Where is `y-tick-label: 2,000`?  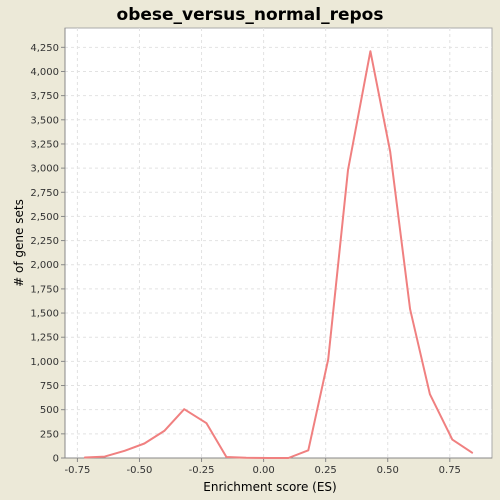
y-tick-label: 2,000 is located at coordinates (44, 265).